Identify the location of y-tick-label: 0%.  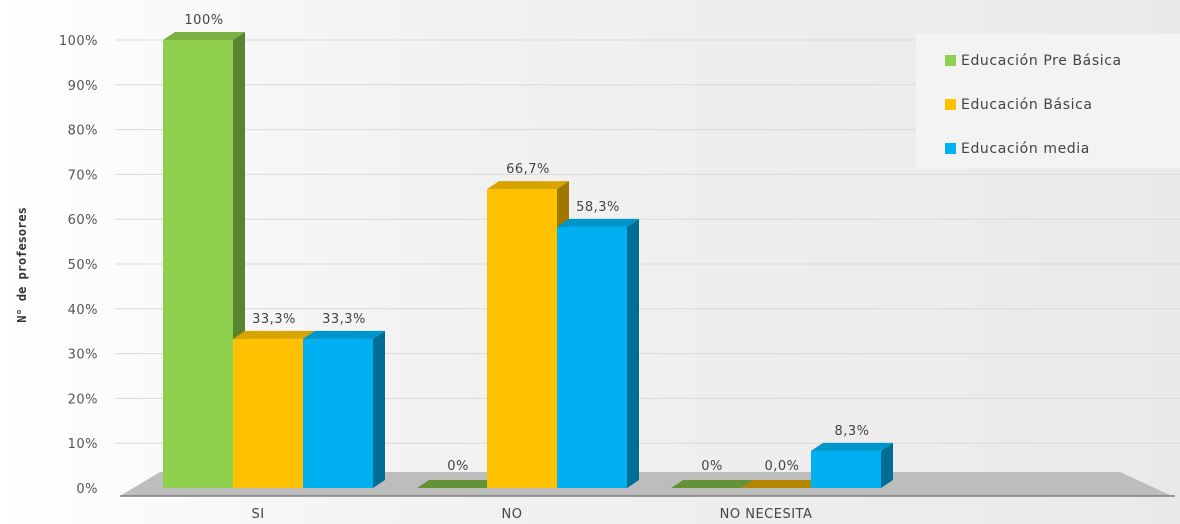
(87, 489).